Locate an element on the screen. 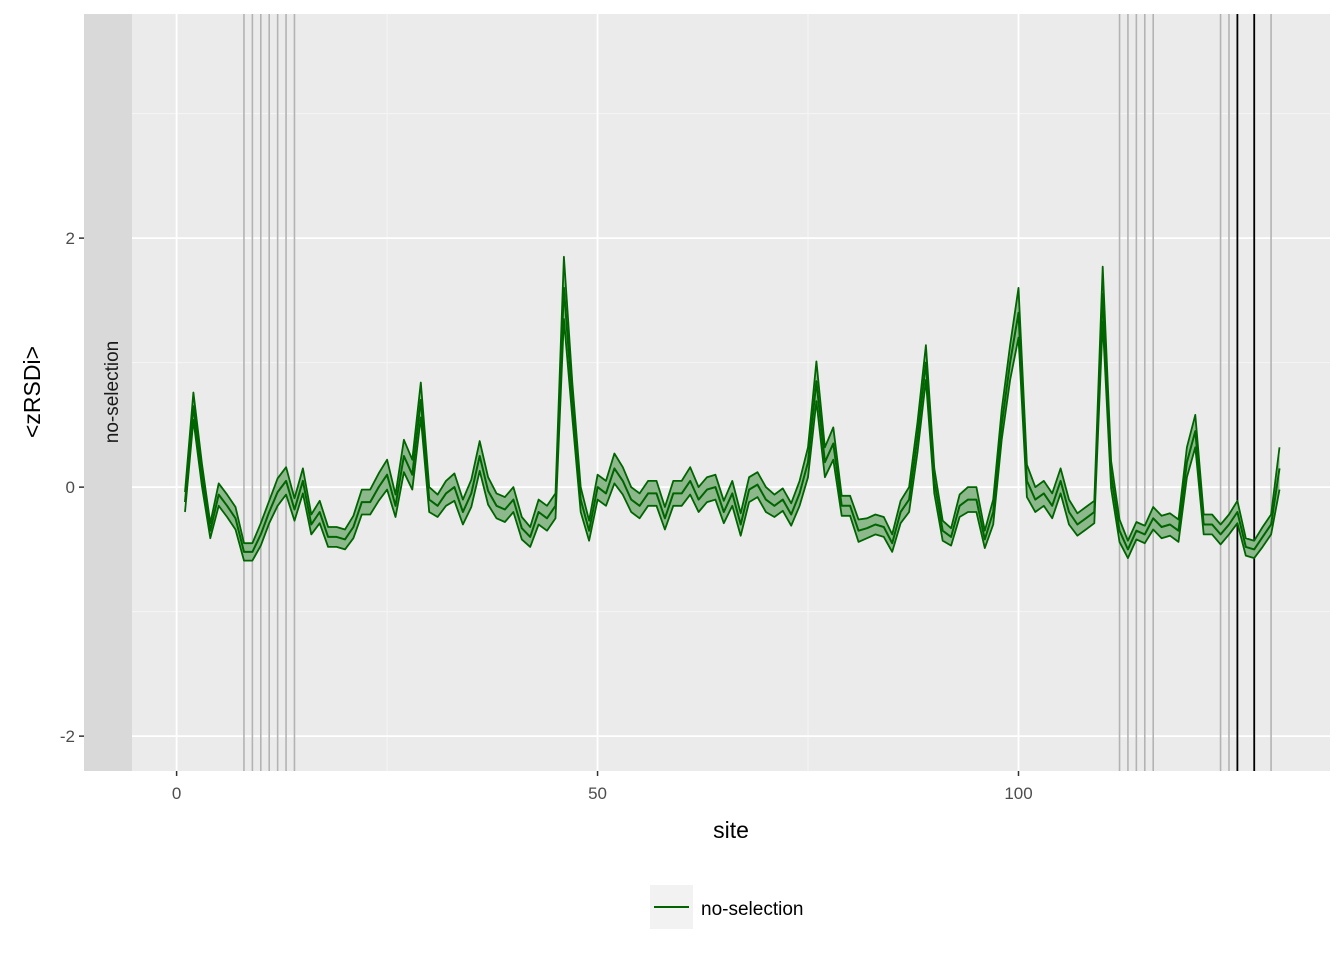 This screenshot has height=960, width=1344. legend: no-selection is located at coordinates (726, 907).